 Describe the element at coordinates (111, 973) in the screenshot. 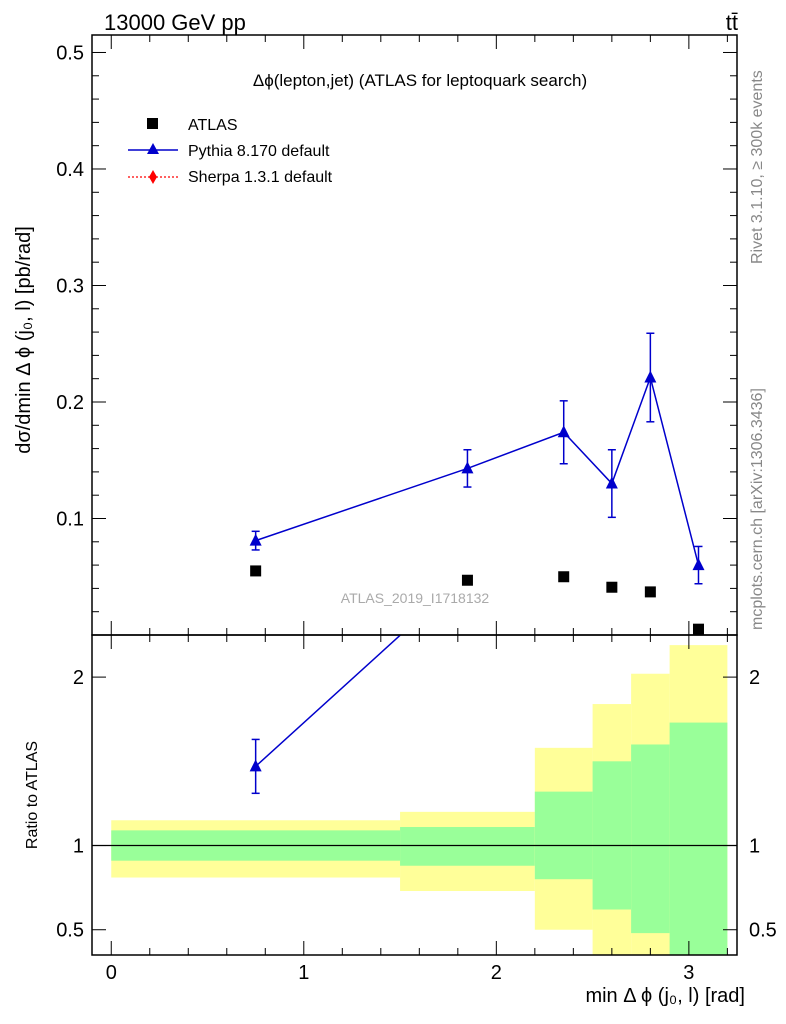

I see `ratio-x-tick-label-0: 0` at that location.